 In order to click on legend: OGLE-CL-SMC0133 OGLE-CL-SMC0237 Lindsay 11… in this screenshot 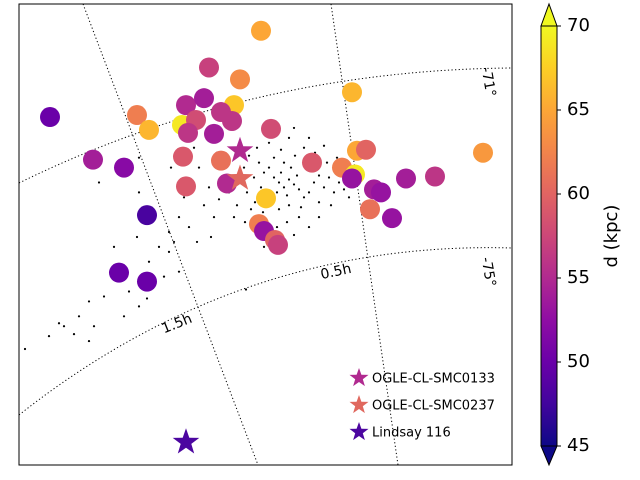, I will do `click(422, 404)`.